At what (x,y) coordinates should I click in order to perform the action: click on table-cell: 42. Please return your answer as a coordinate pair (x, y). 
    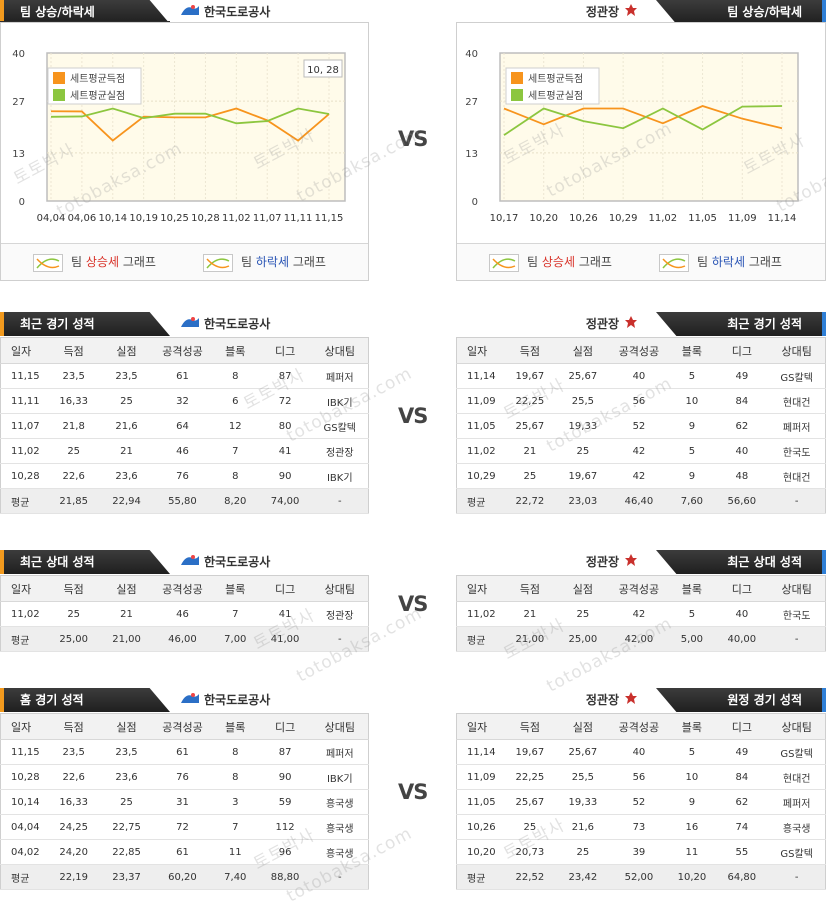
    Looking at the image, I should click on (639, 451).